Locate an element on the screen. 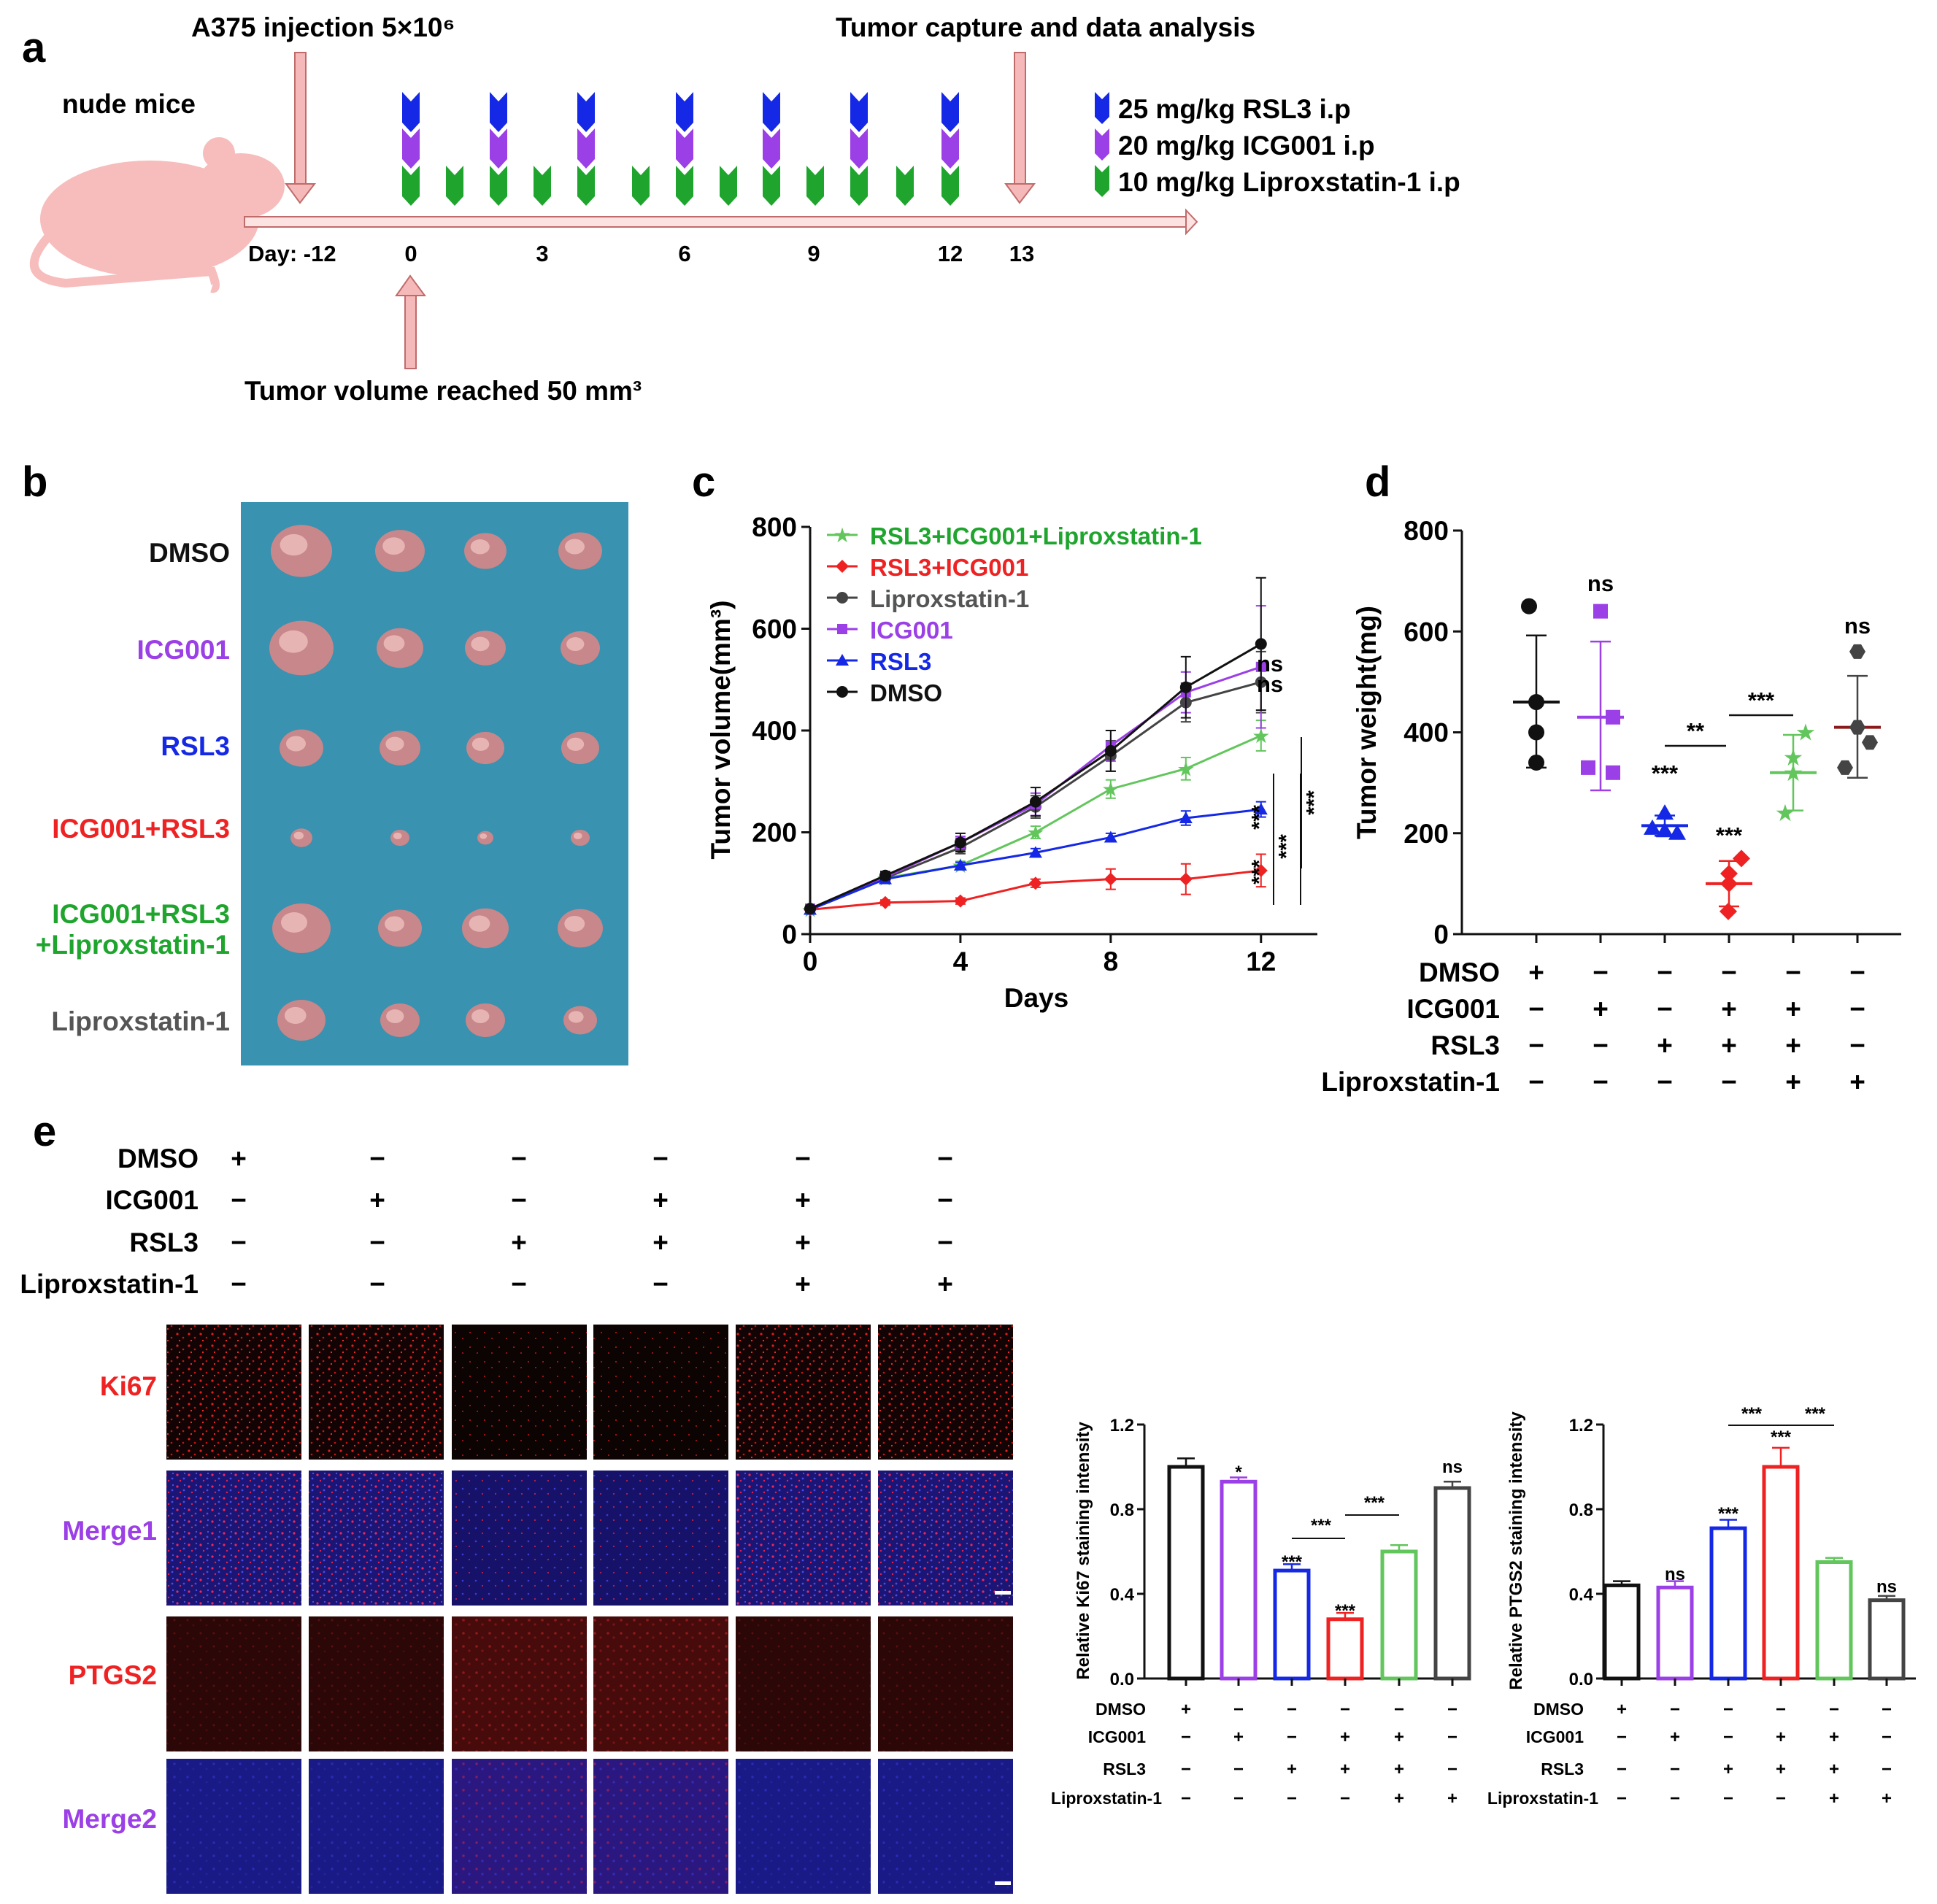 This screenshot has width=1937, height=1904. panel-label-a: a is located at coordinates (34, 48).